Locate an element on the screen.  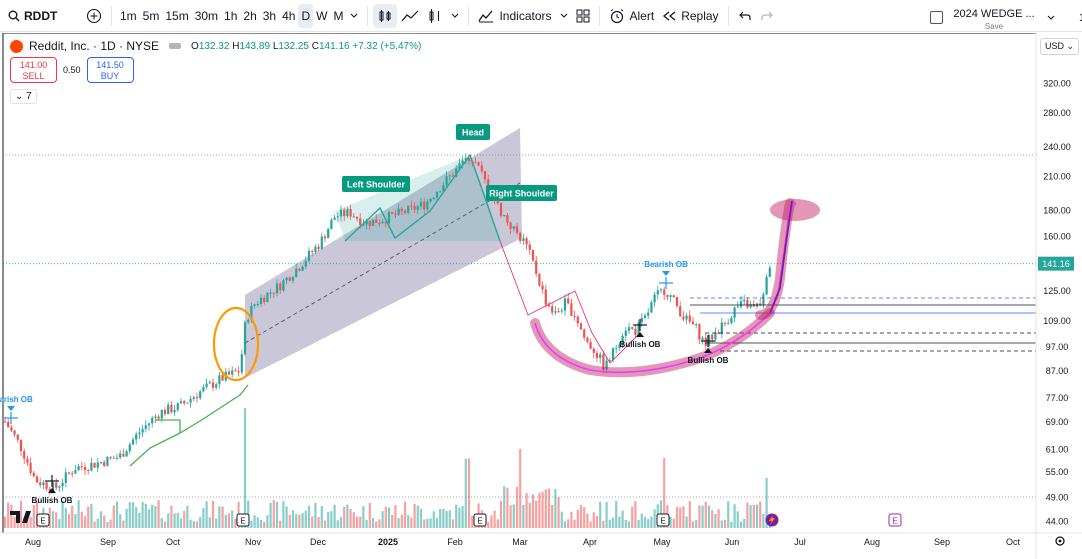
compare-button is located at coordinates (94, 16).